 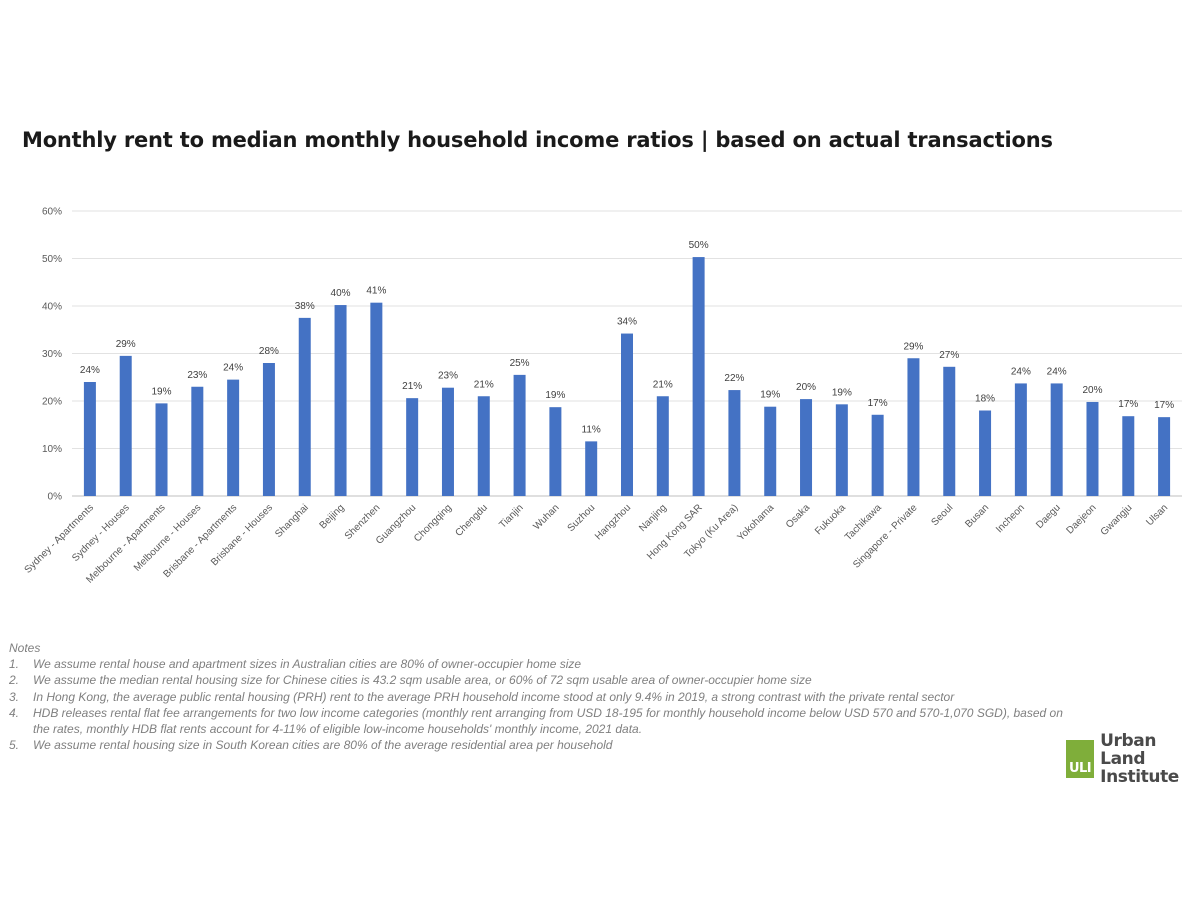 What do you see at coordinates (546, 517) in the screenshot?
I see `x-tick-label: Wuhan` at bounding box center [546, 517].